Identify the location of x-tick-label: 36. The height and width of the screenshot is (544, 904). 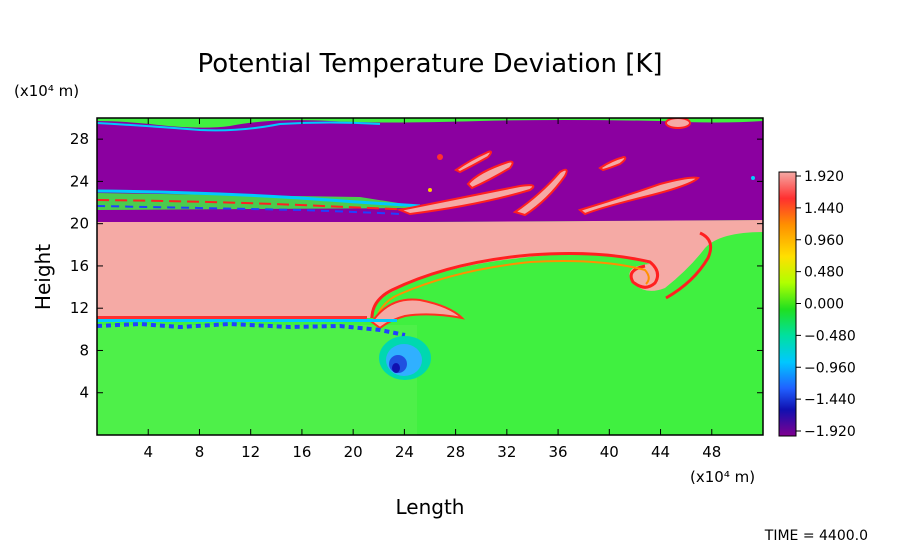
(558, 452).